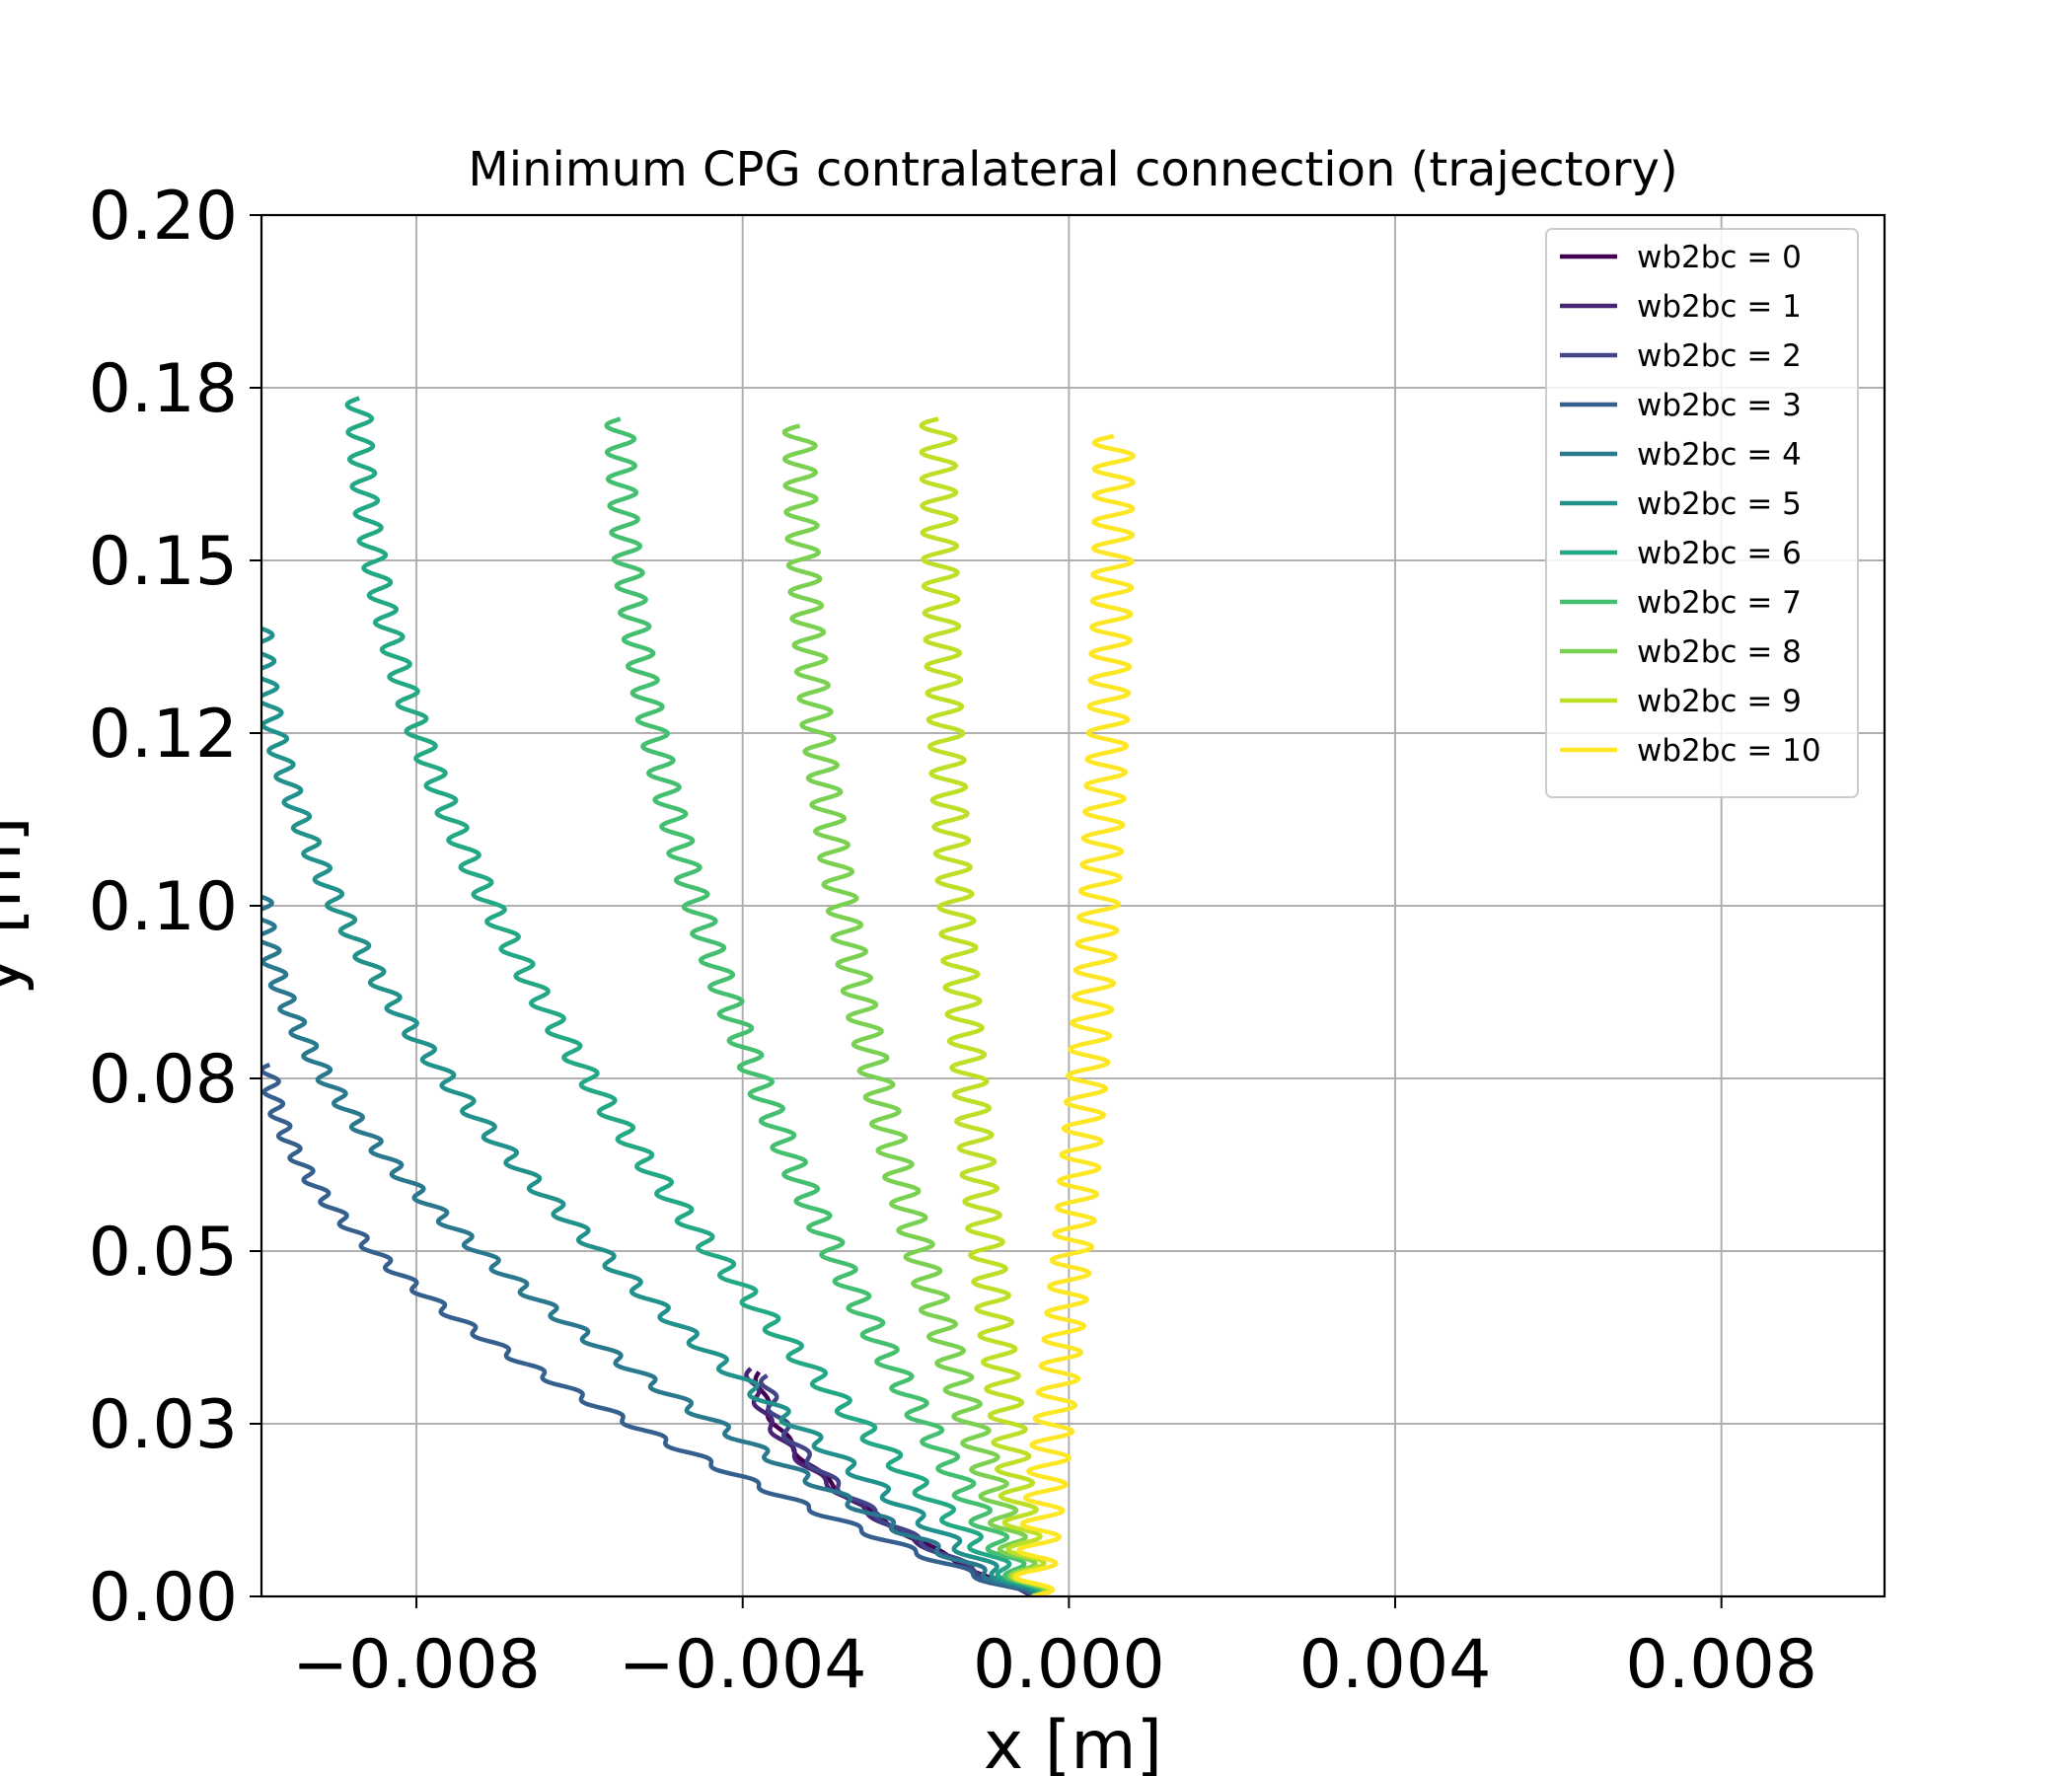 Image resolution: width=2072 pixels, height=1776 pixels. What do you see at coordinates (1720, 652) in the screenshot?
I see `legend-label: wb2bc = 8` at bounding box center [1720, 652].